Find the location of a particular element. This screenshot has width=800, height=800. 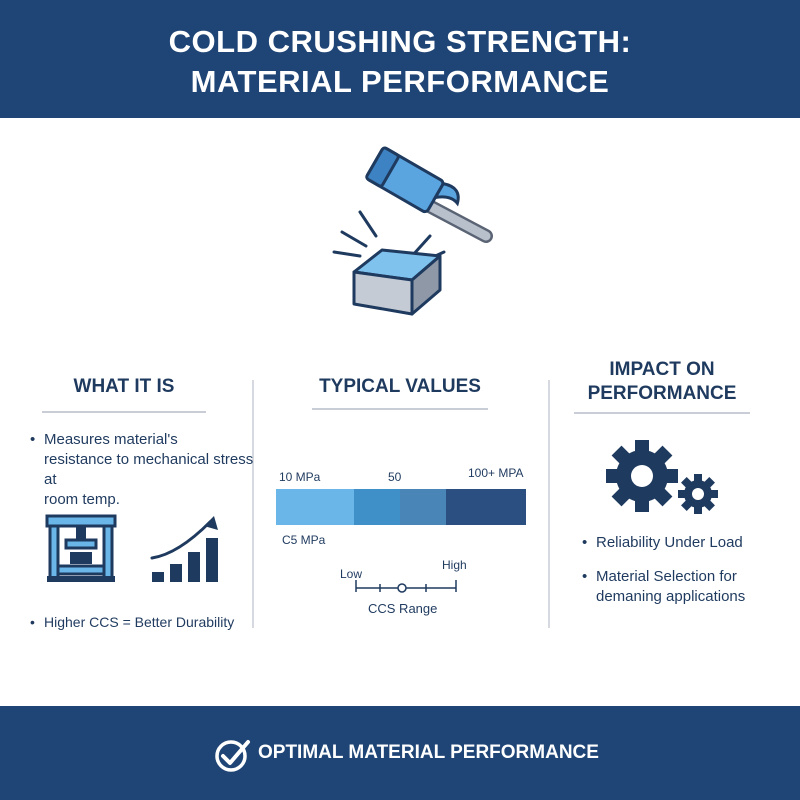

values-bar is located at coordinates (401, 507).